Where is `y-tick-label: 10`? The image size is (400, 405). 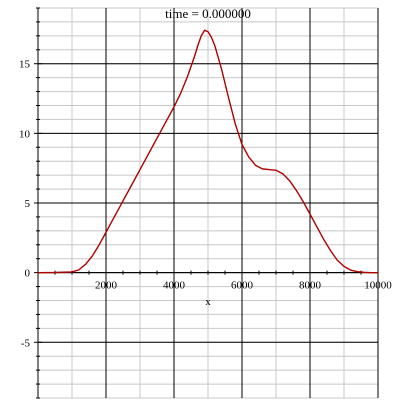 y-tick-label: 10 is located at coordinates (25, 134).